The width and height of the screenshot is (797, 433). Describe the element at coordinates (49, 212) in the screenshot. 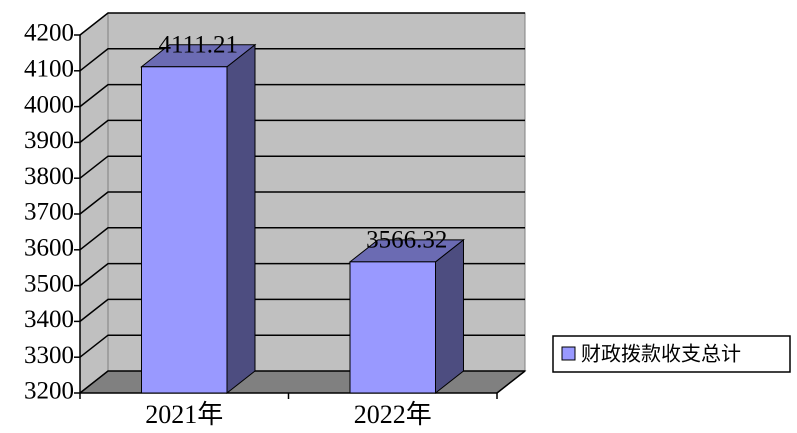

I see `y-tick-label: 3700` at that location.